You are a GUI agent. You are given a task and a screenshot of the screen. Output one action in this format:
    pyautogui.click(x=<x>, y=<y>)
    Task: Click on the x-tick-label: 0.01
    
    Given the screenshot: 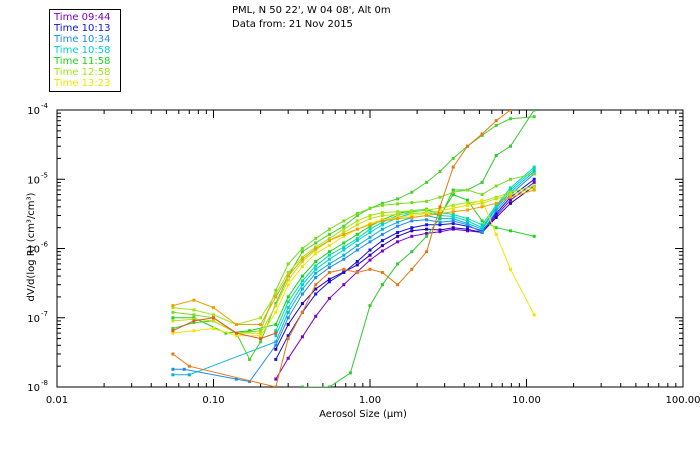 What is the action you would take?
    pyautogui.click(x=57, y=400)
    